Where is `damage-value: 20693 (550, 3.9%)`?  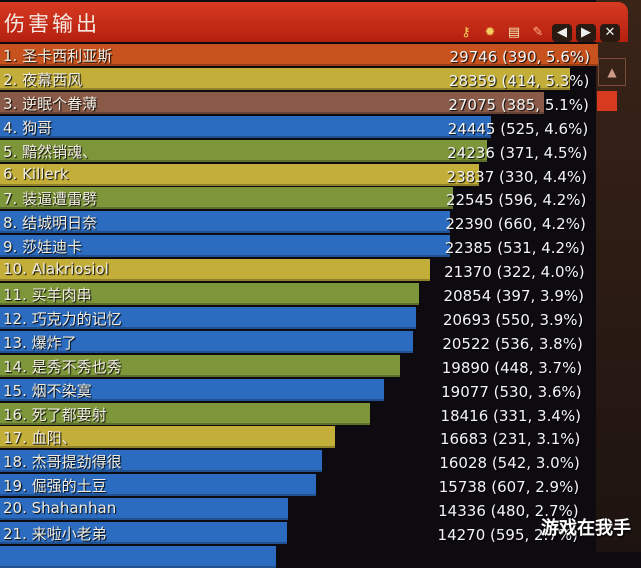
damage-value: 20693 (550, 3.9%) is located at coordinates (513, 319).